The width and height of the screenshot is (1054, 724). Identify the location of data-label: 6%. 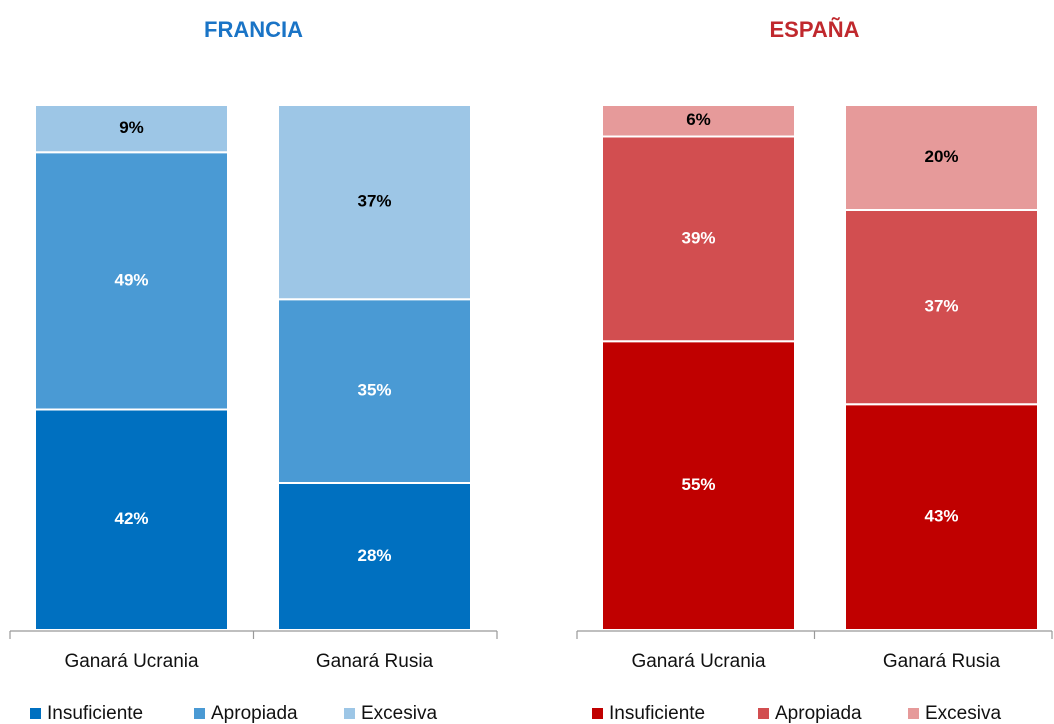
(698, 119).